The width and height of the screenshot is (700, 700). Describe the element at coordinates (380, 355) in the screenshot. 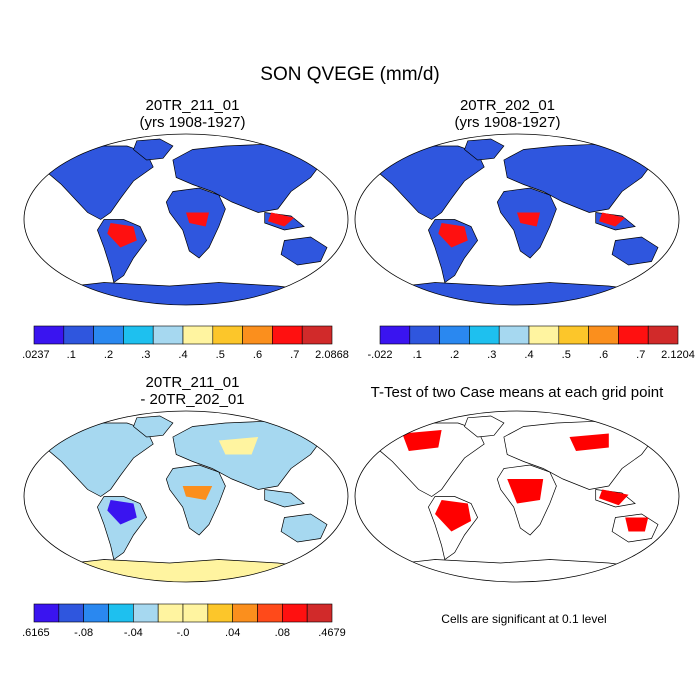

I see `colorbar-tick-label: -.022` at that location.